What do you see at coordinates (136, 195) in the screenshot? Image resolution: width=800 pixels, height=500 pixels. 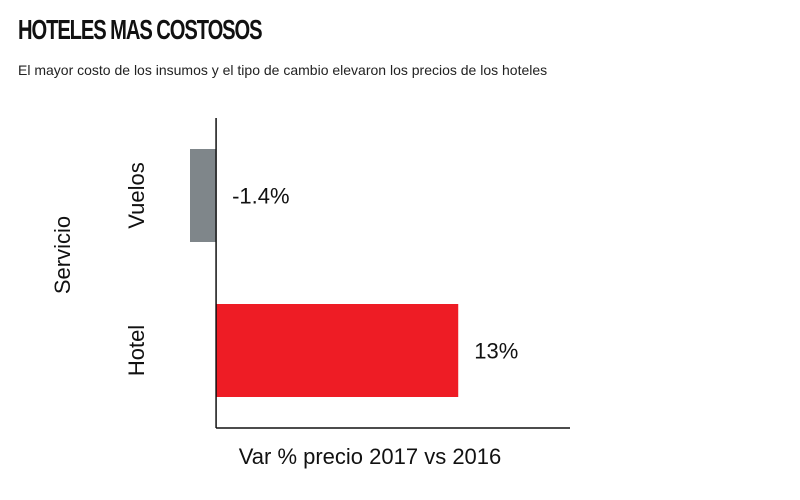 I see `category-label-vuelos: Vuelos` at bounding box center [136, 195].